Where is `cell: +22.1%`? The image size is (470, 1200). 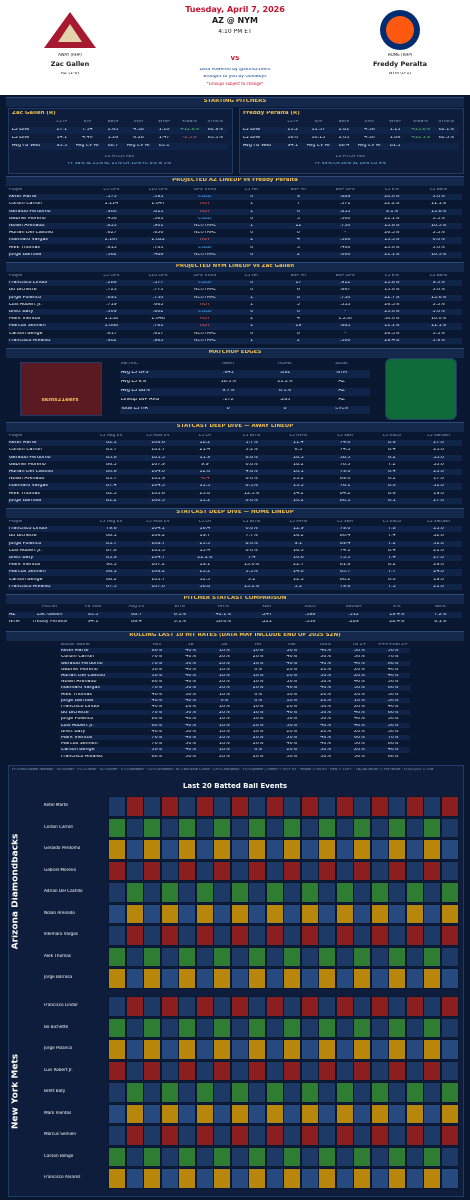
cell: +22.1% is located at coordinates (420, 138).